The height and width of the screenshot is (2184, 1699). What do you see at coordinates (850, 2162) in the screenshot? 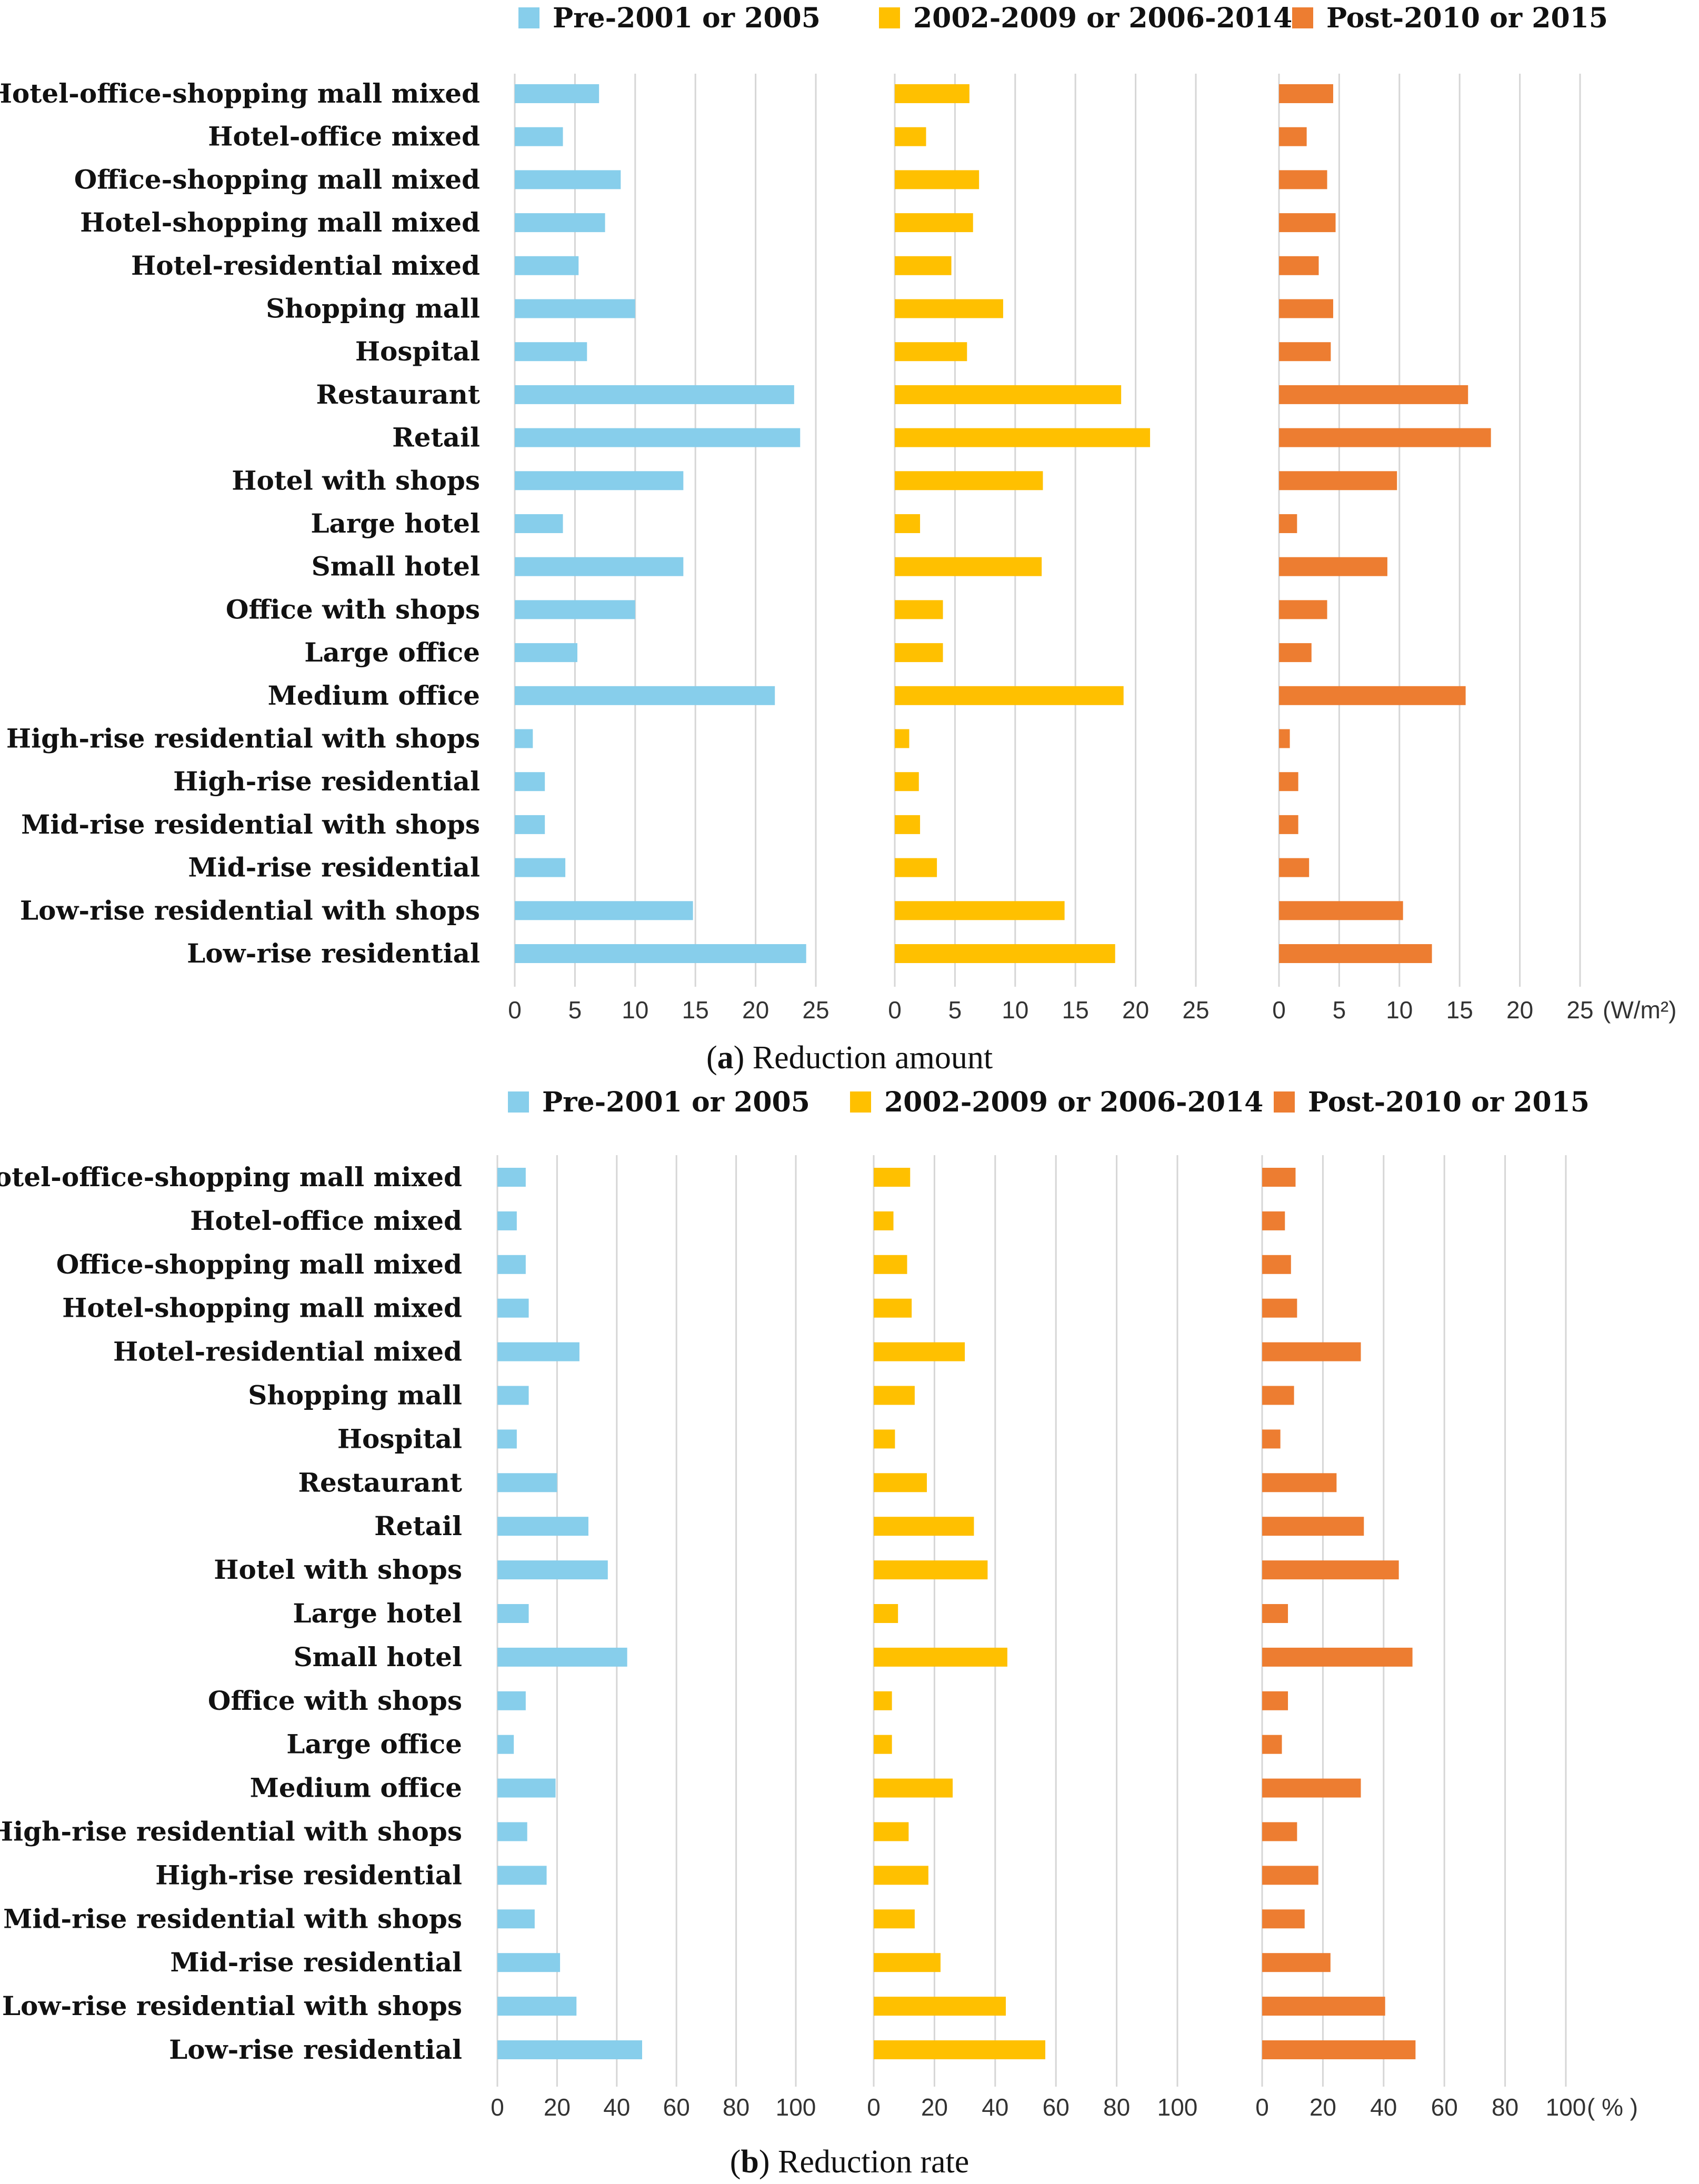
I see `caption: (b) Reduction rate` at bounding box center [850, 2162].